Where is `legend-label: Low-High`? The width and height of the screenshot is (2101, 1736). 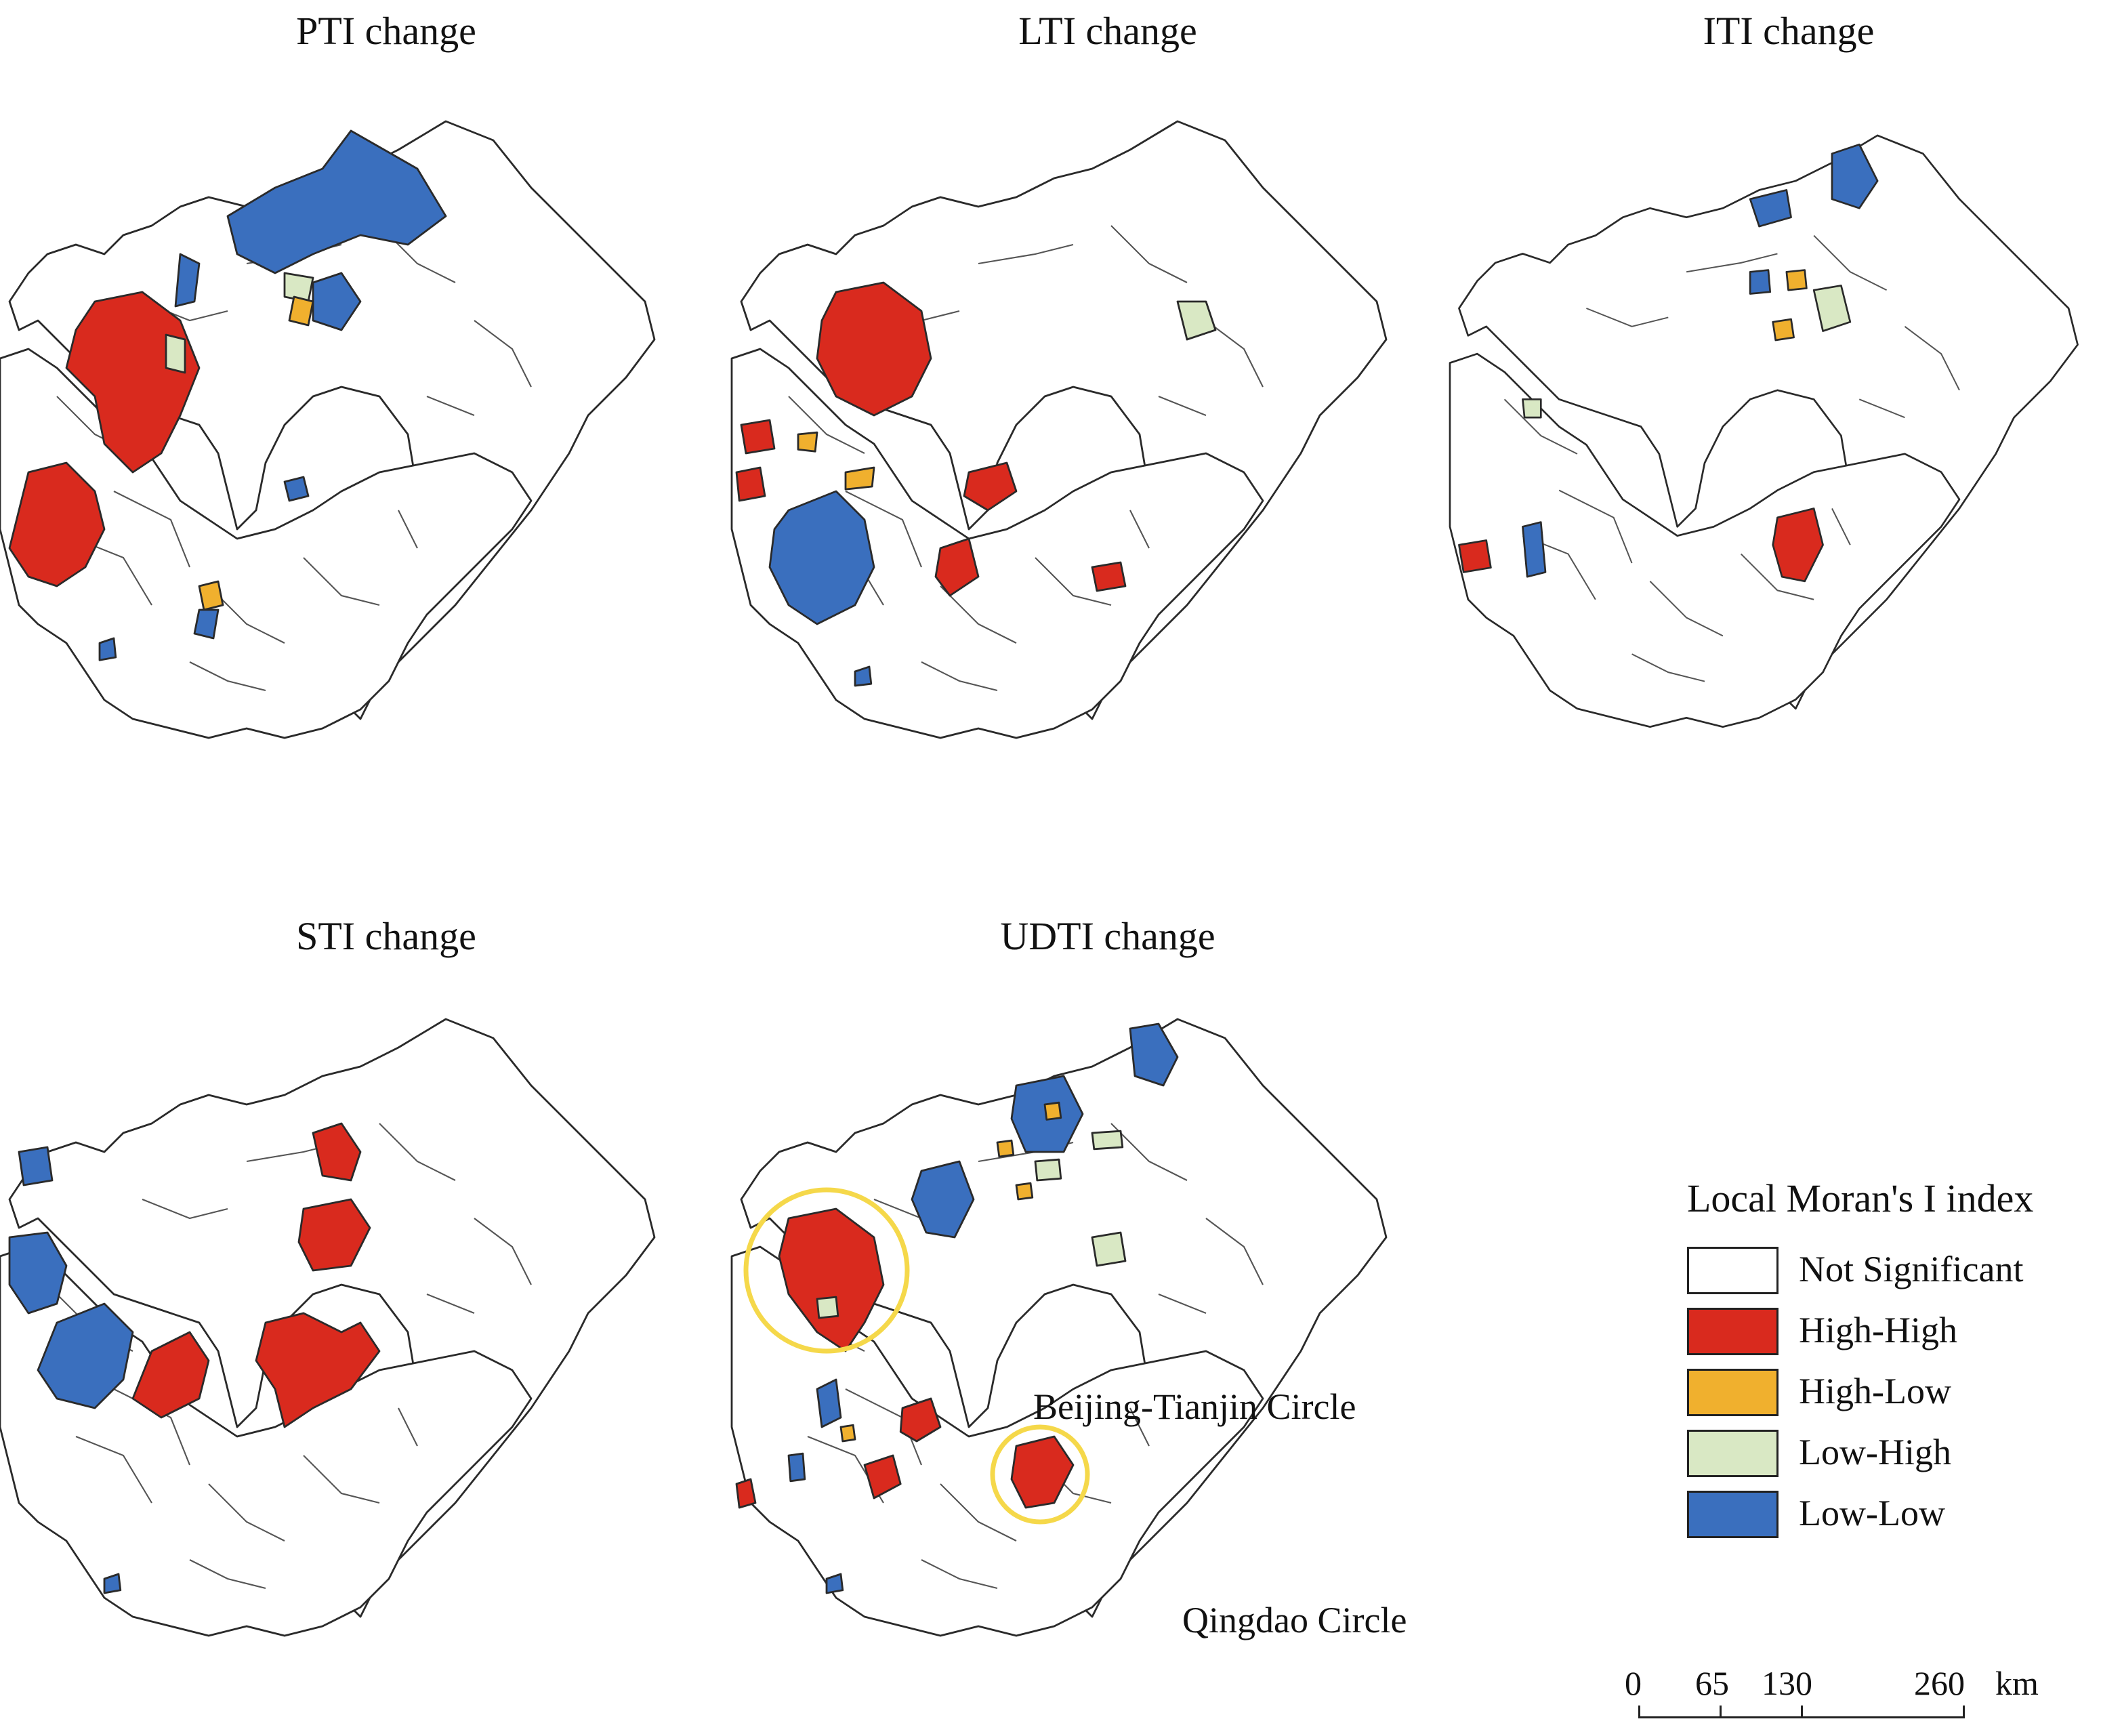 legend-label: Low-High is located at coordinates (1875, 1452).